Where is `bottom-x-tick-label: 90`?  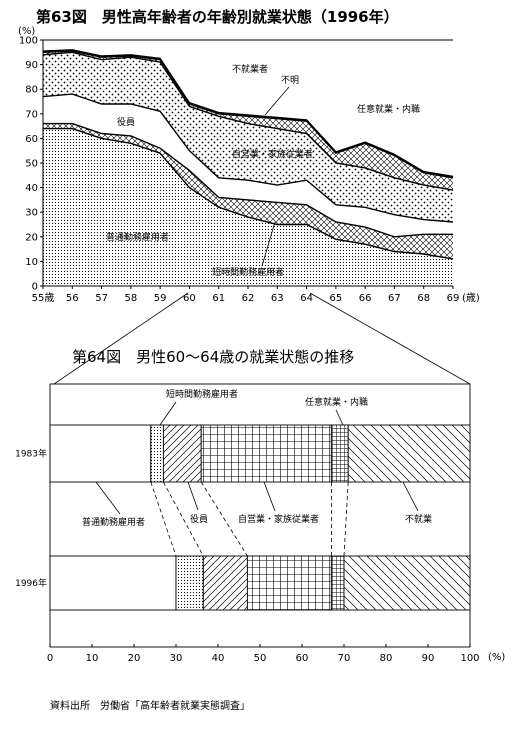
bottom-x-tick-label: 90 is located at coordinates (428, 658).